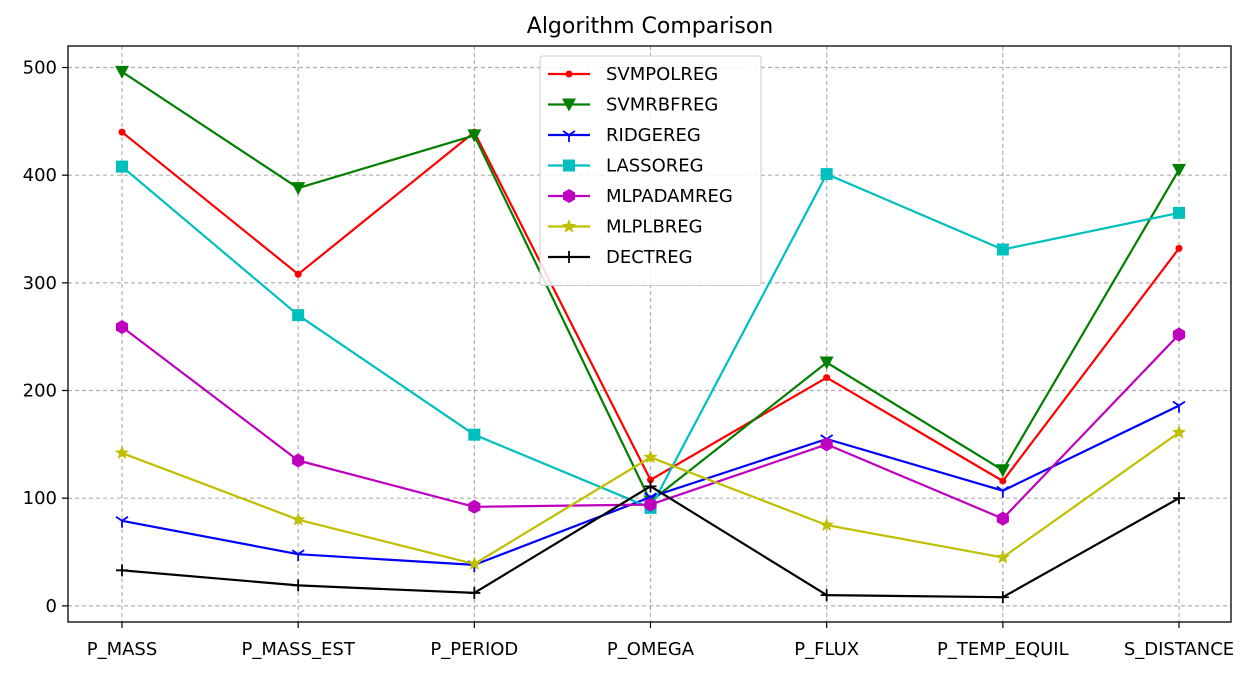 The width and height of the screenshot is (1257, 674). What do you see at coordinates (40, 68) in the screenshot?
I see `y-tick-label: 500` at bounding box center [40, 68].